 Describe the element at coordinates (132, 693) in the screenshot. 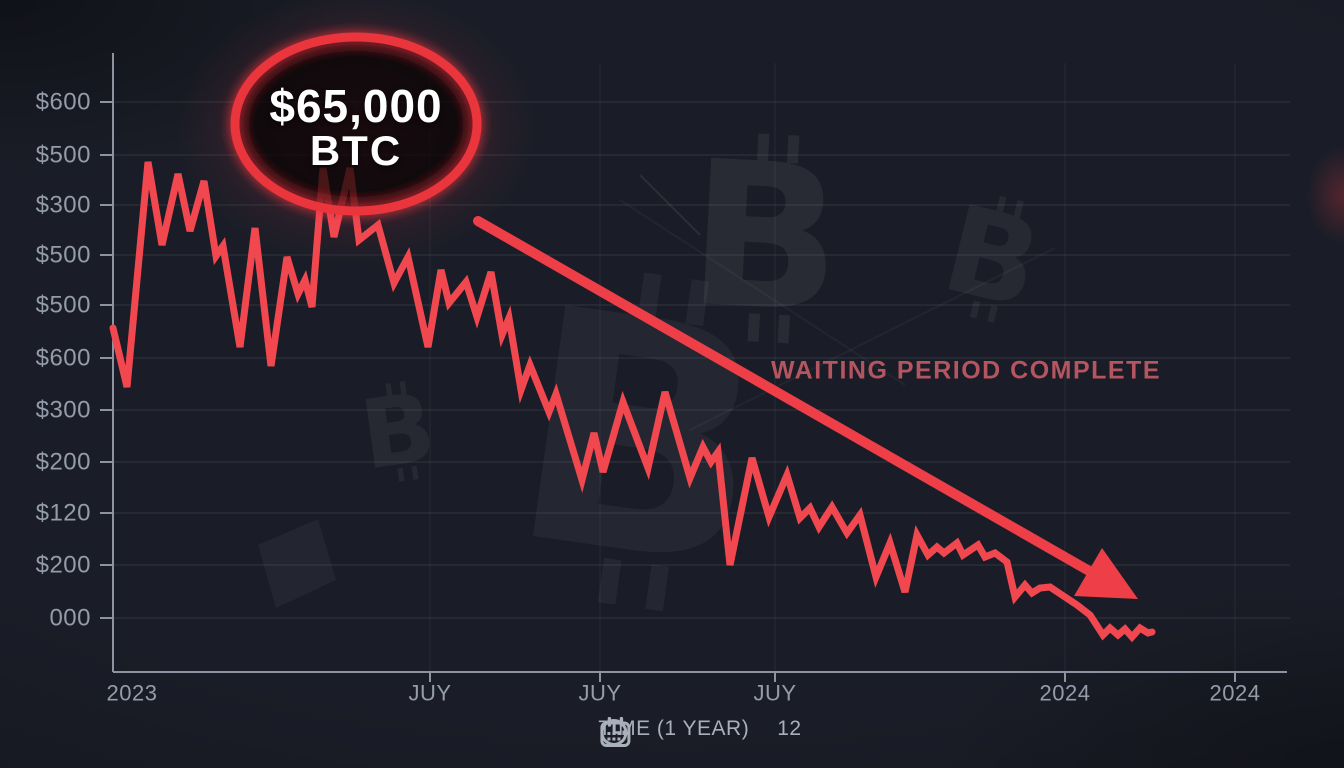

I see `x-axis-tick-label: 2023` at that location.